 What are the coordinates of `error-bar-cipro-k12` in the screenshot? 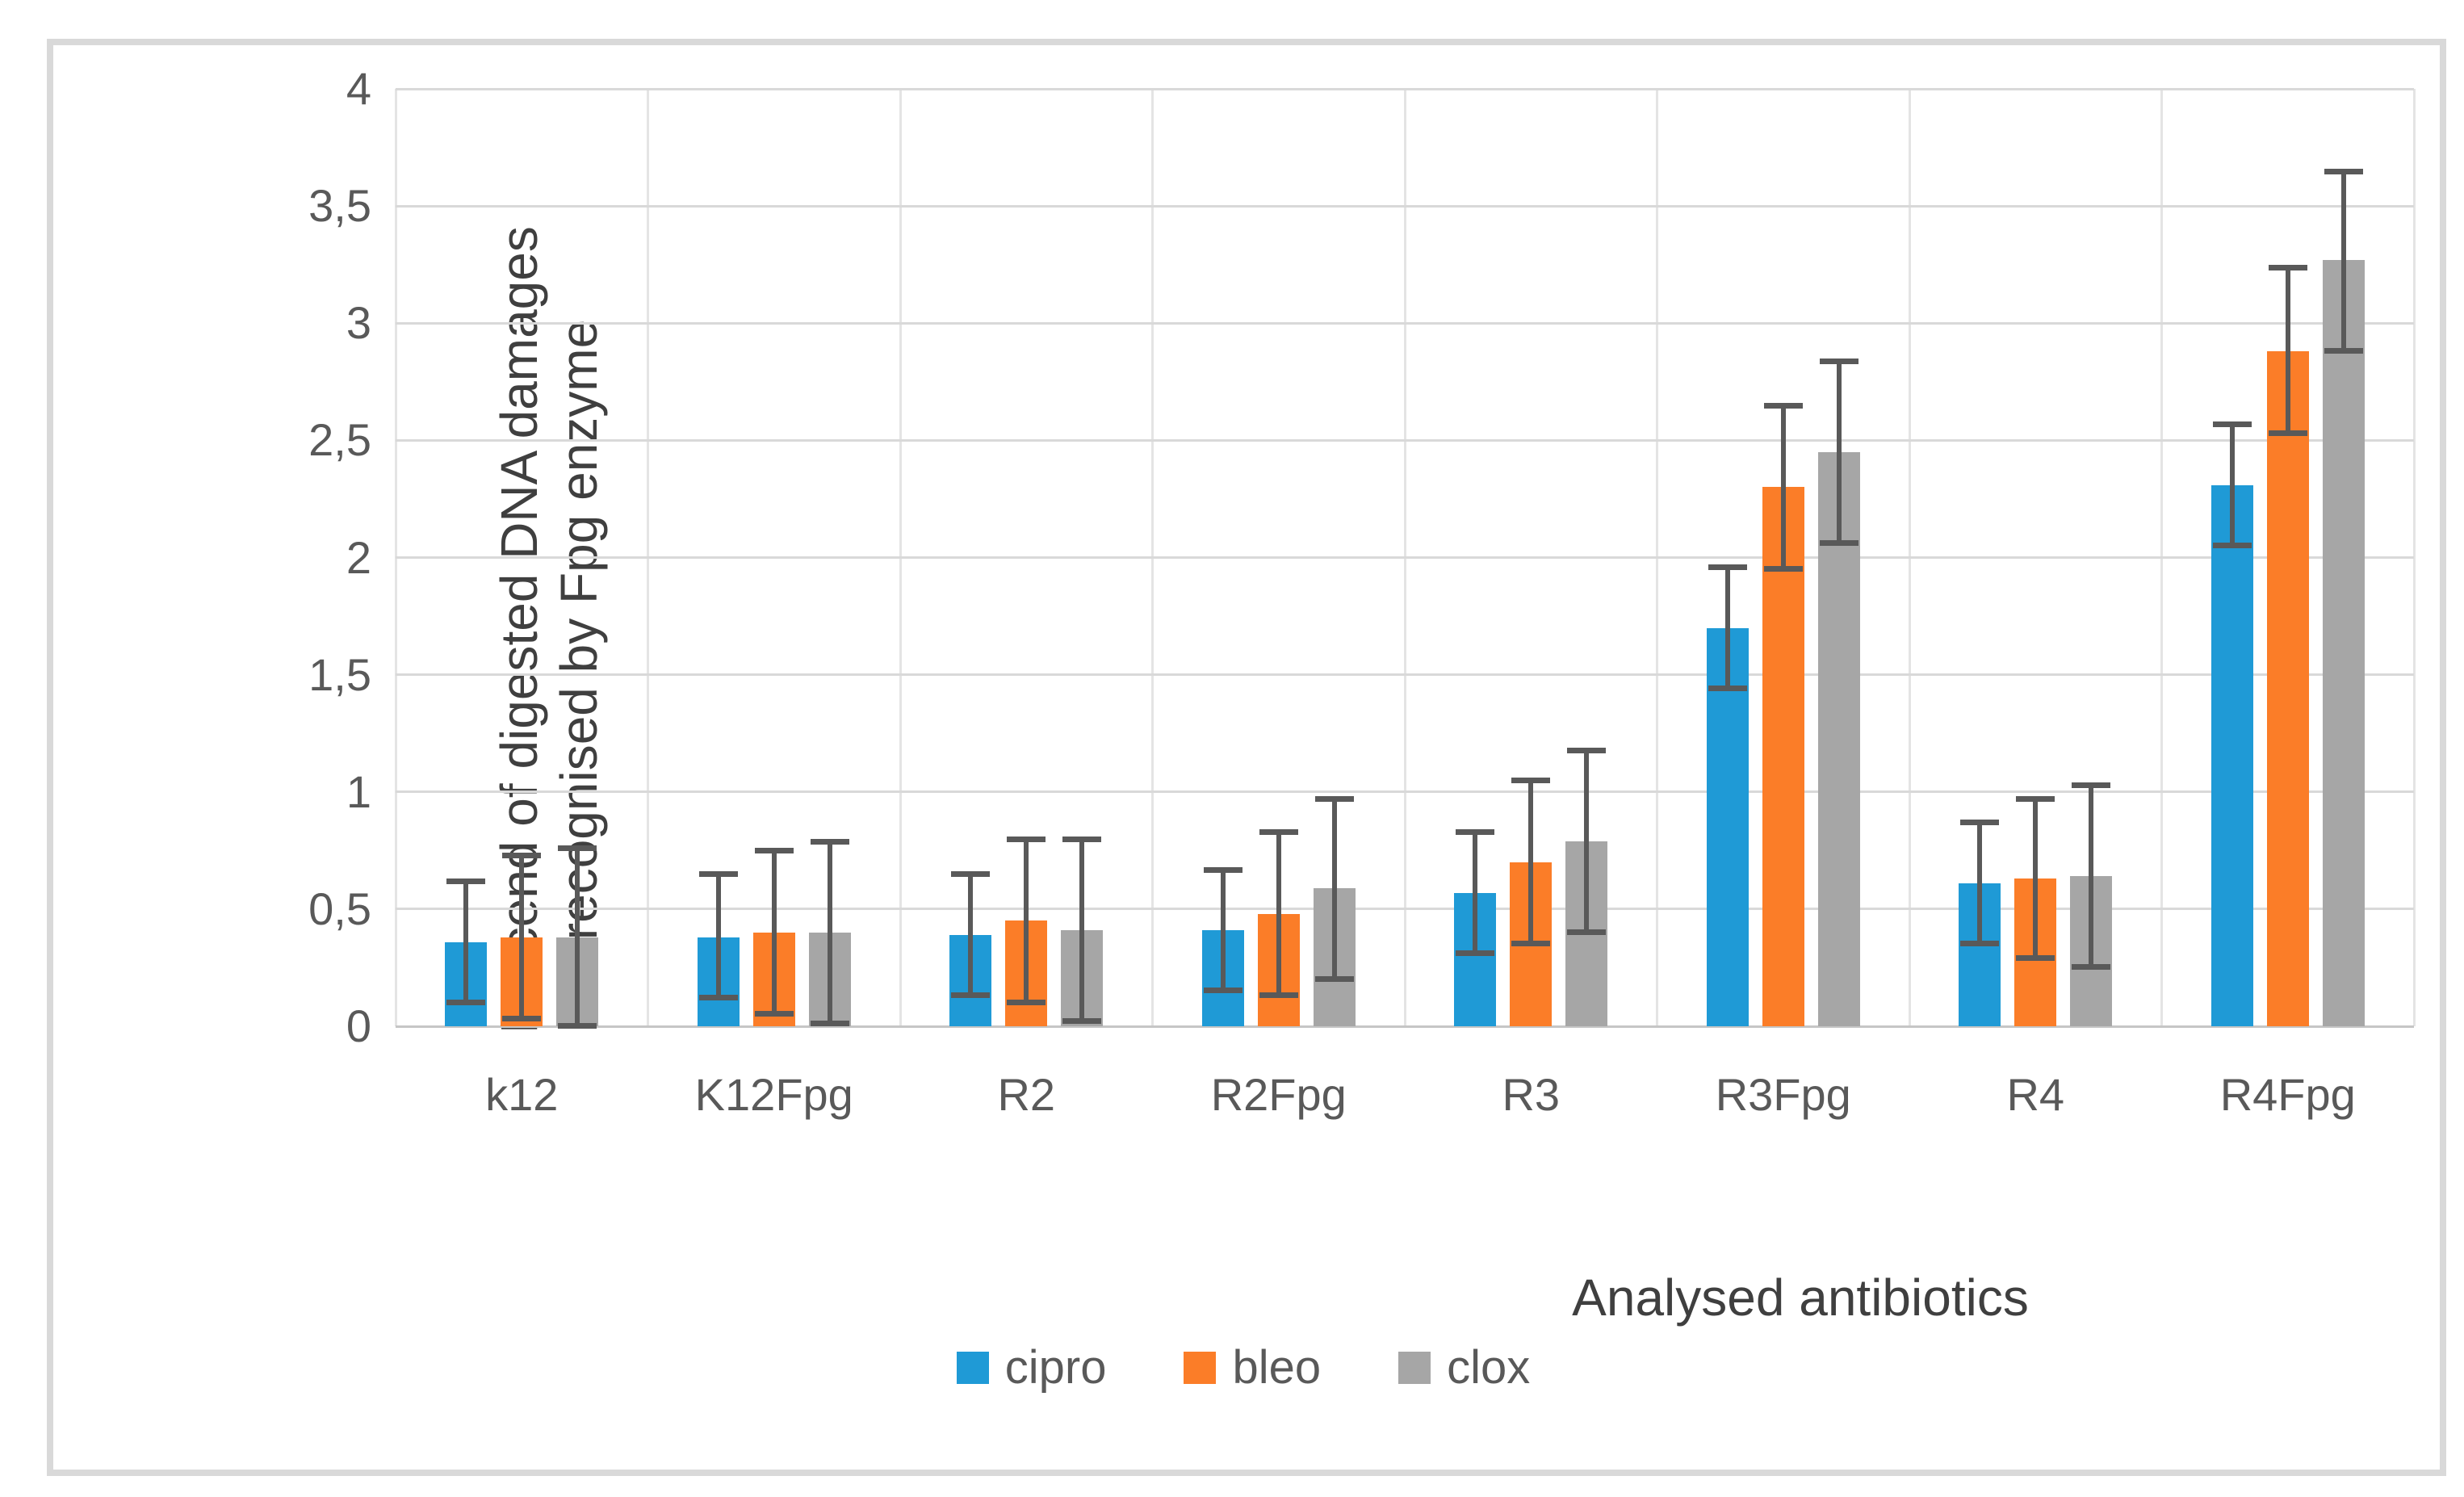 It's located at (466, 942).